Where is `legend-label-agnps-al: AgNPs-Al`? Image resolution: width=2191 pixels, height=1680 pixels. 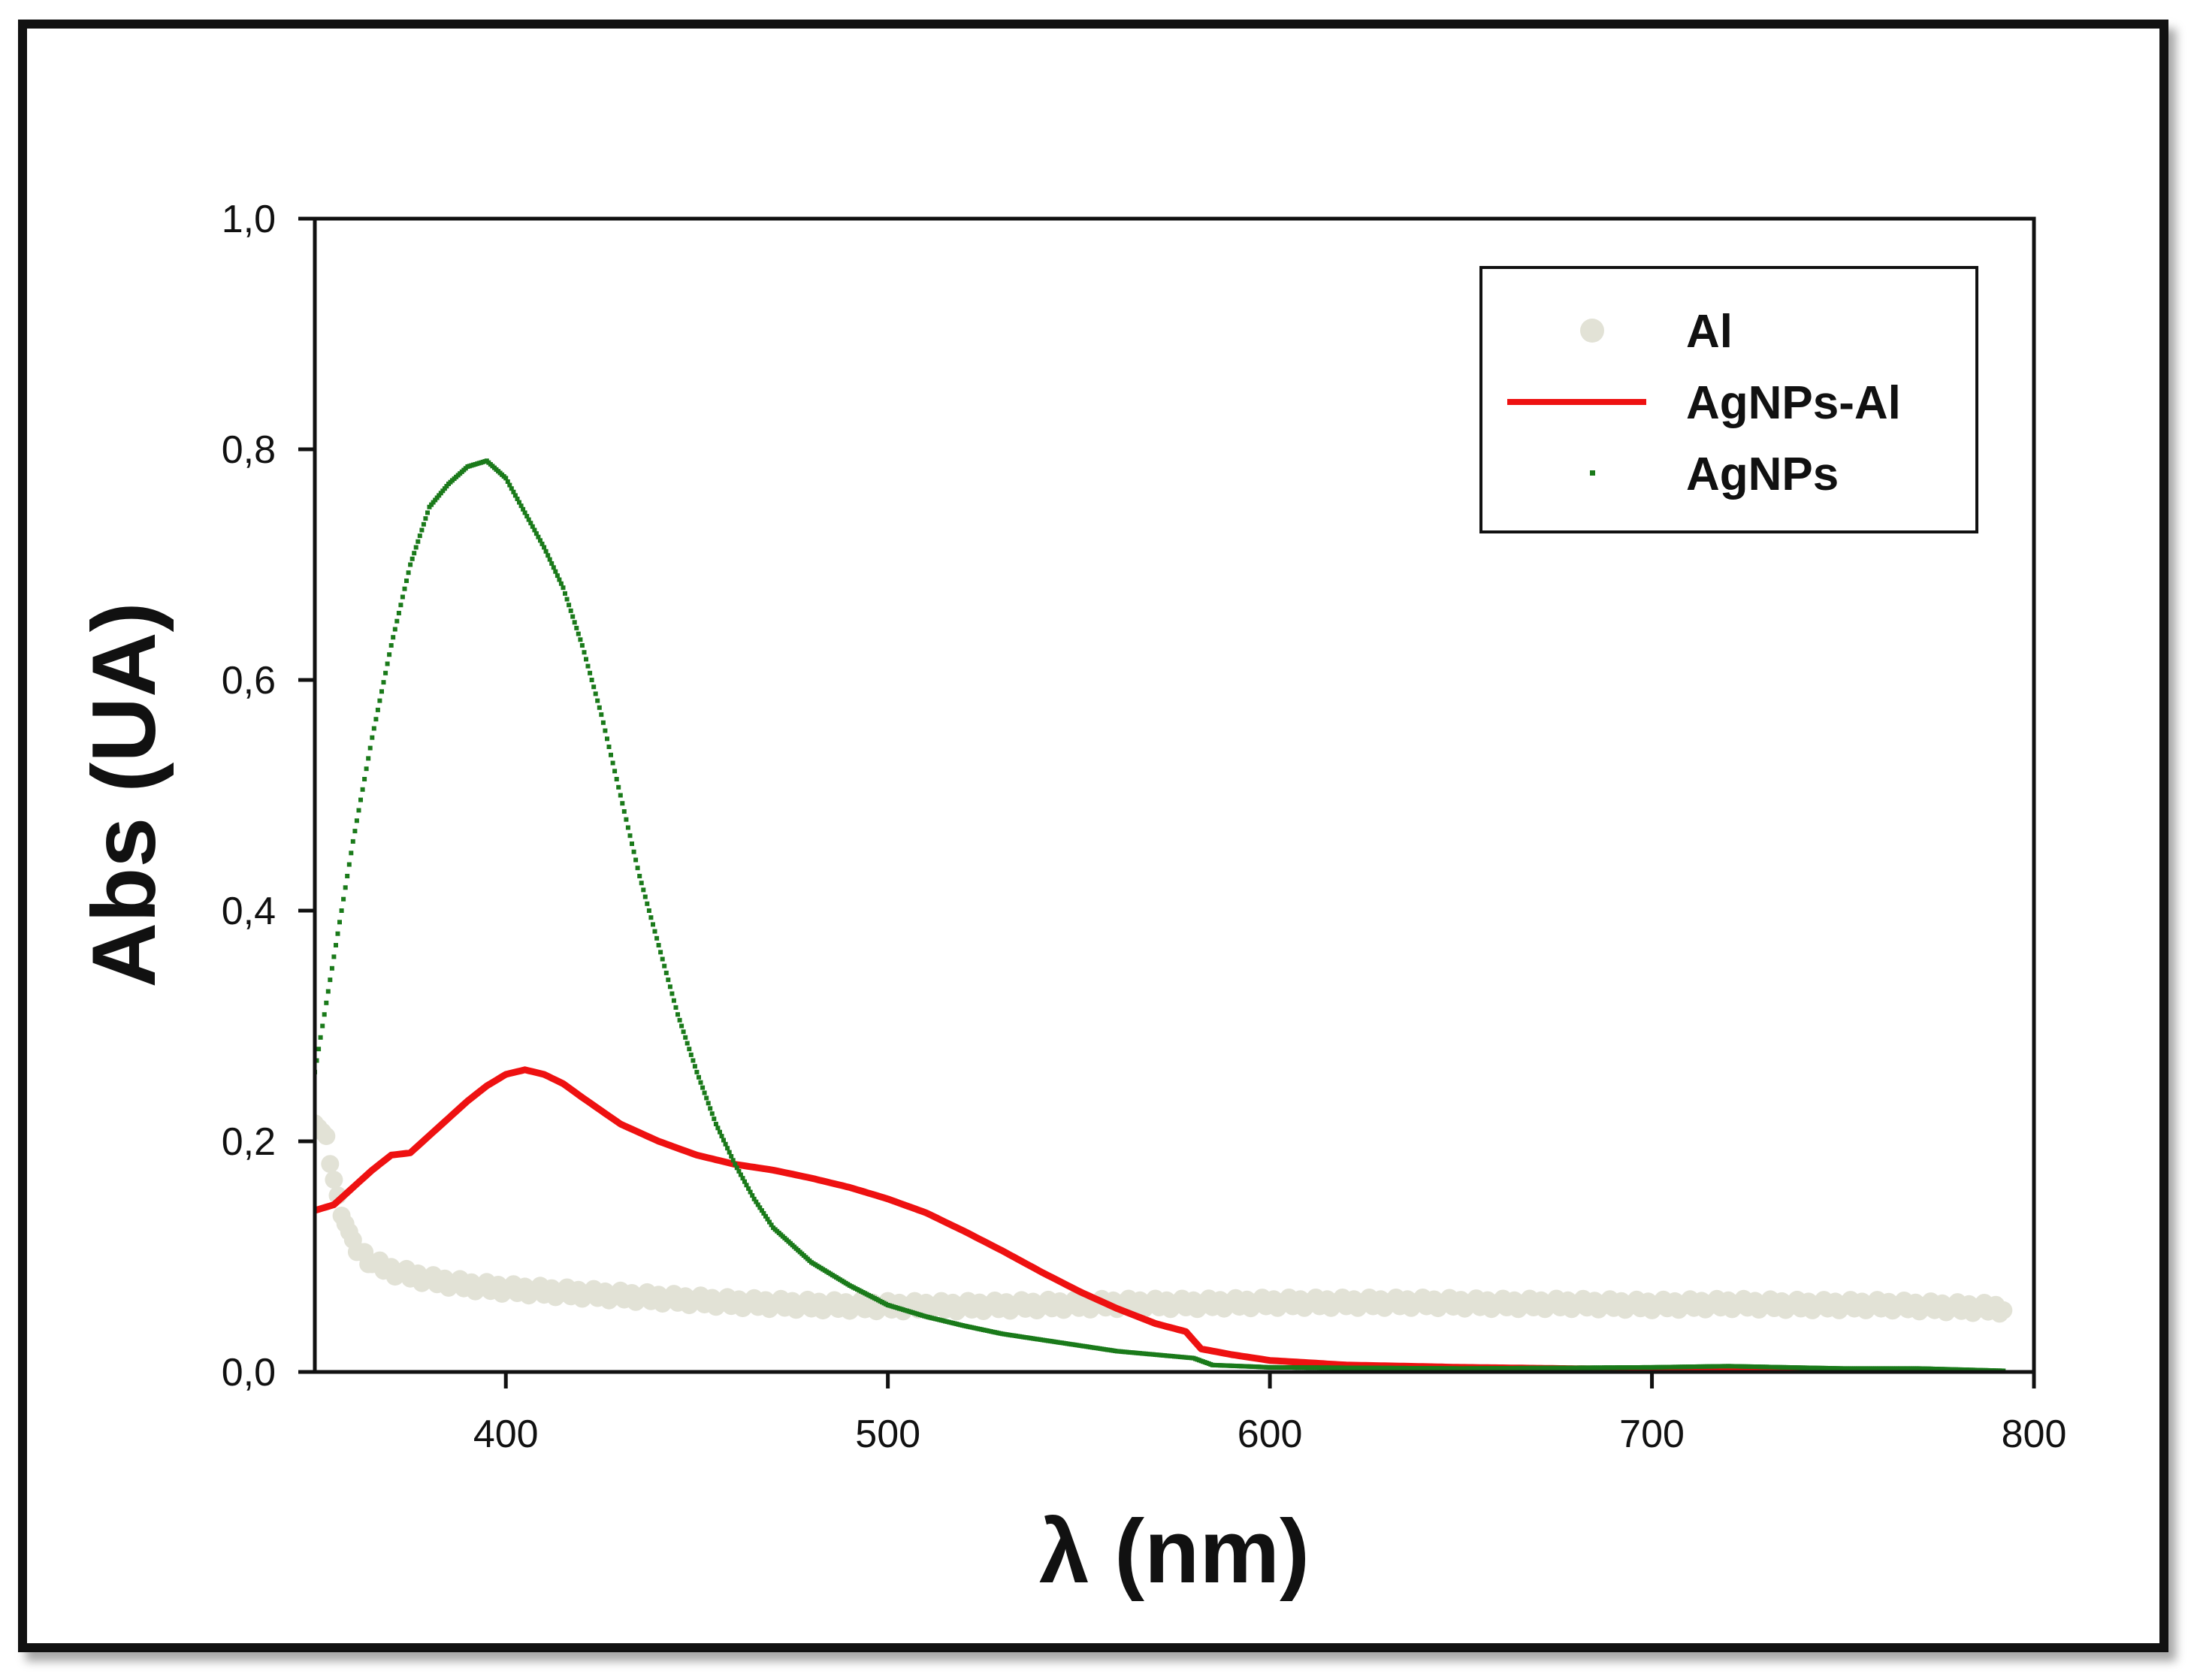 legend-label-agnps-al: AgNPs-Al is located at coordinates (1793, 403).